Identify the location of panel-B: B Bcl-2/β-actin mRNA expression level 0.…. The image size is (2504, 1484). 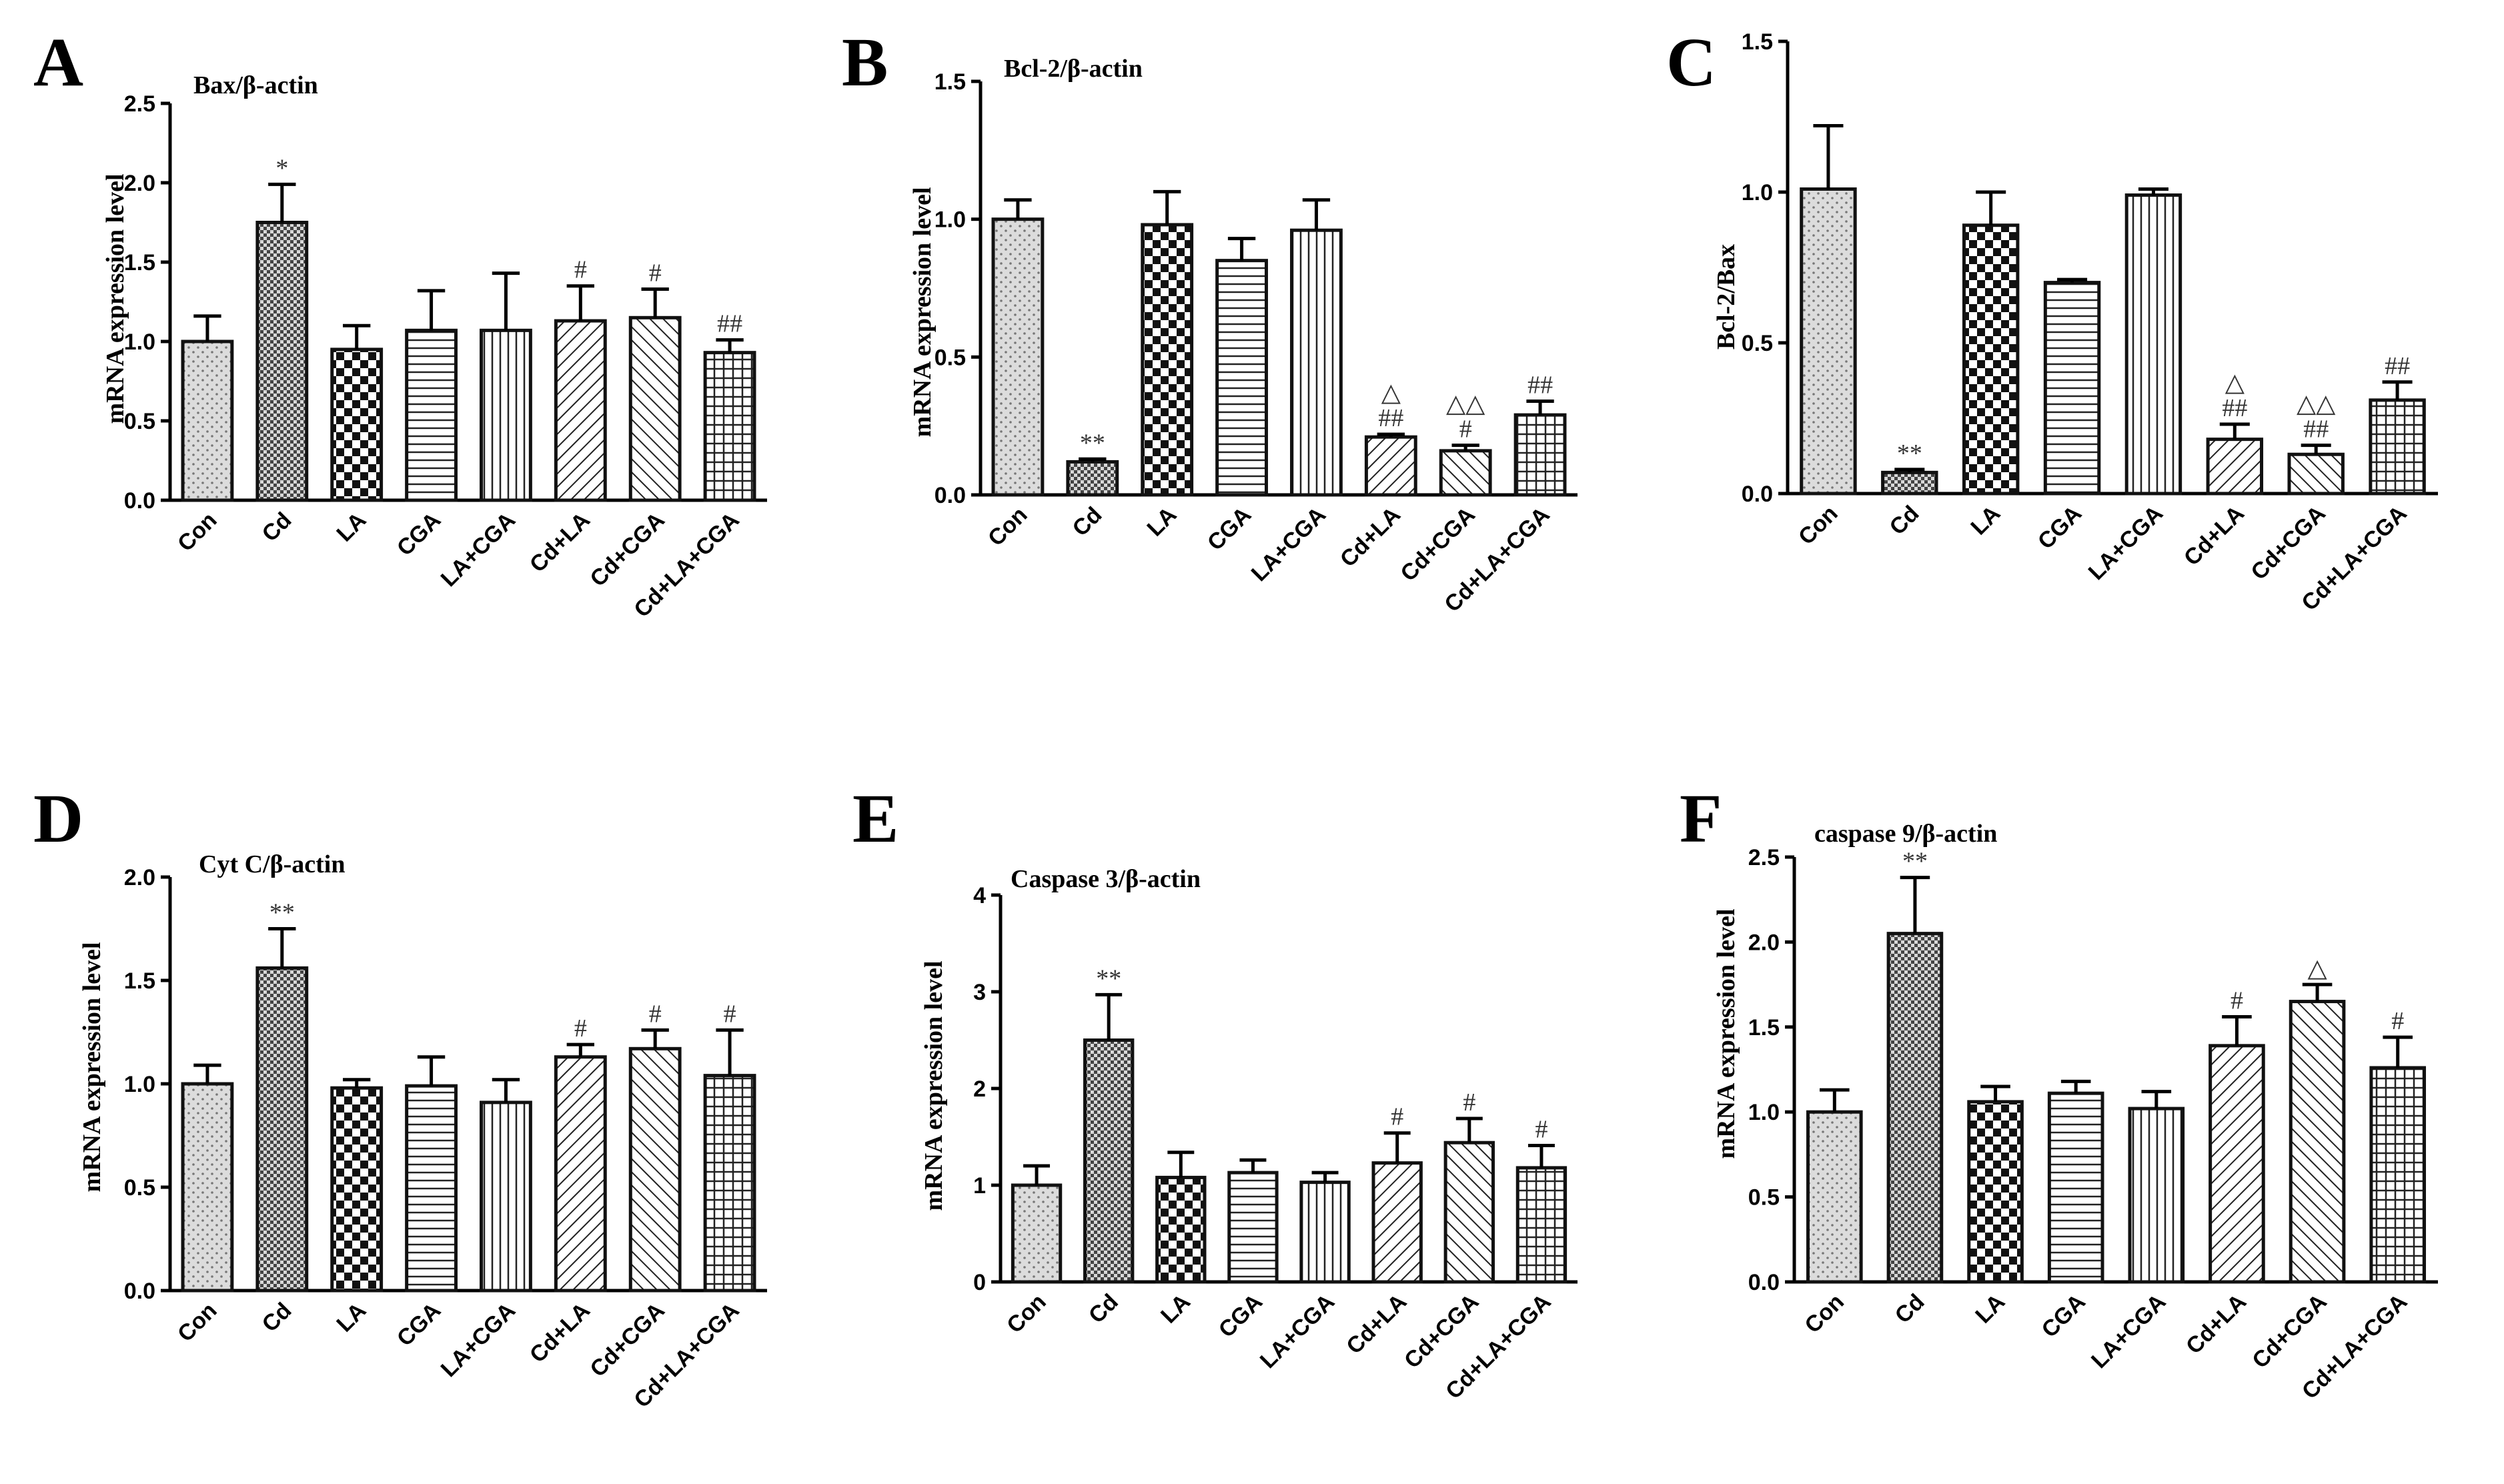
(1210, 320).